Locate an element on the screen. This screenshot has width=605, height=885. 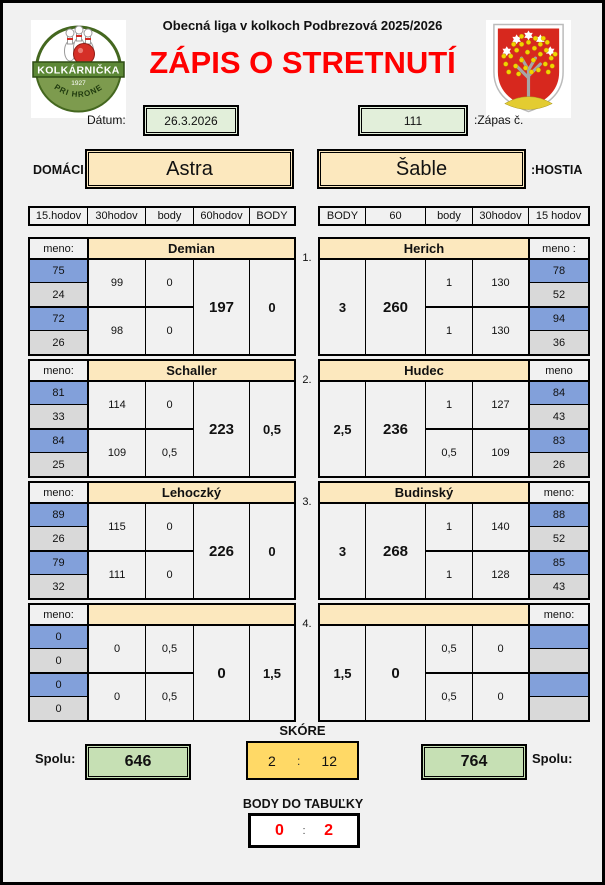
home-throws15-cell: 89 is located at coordinates (58, 514).